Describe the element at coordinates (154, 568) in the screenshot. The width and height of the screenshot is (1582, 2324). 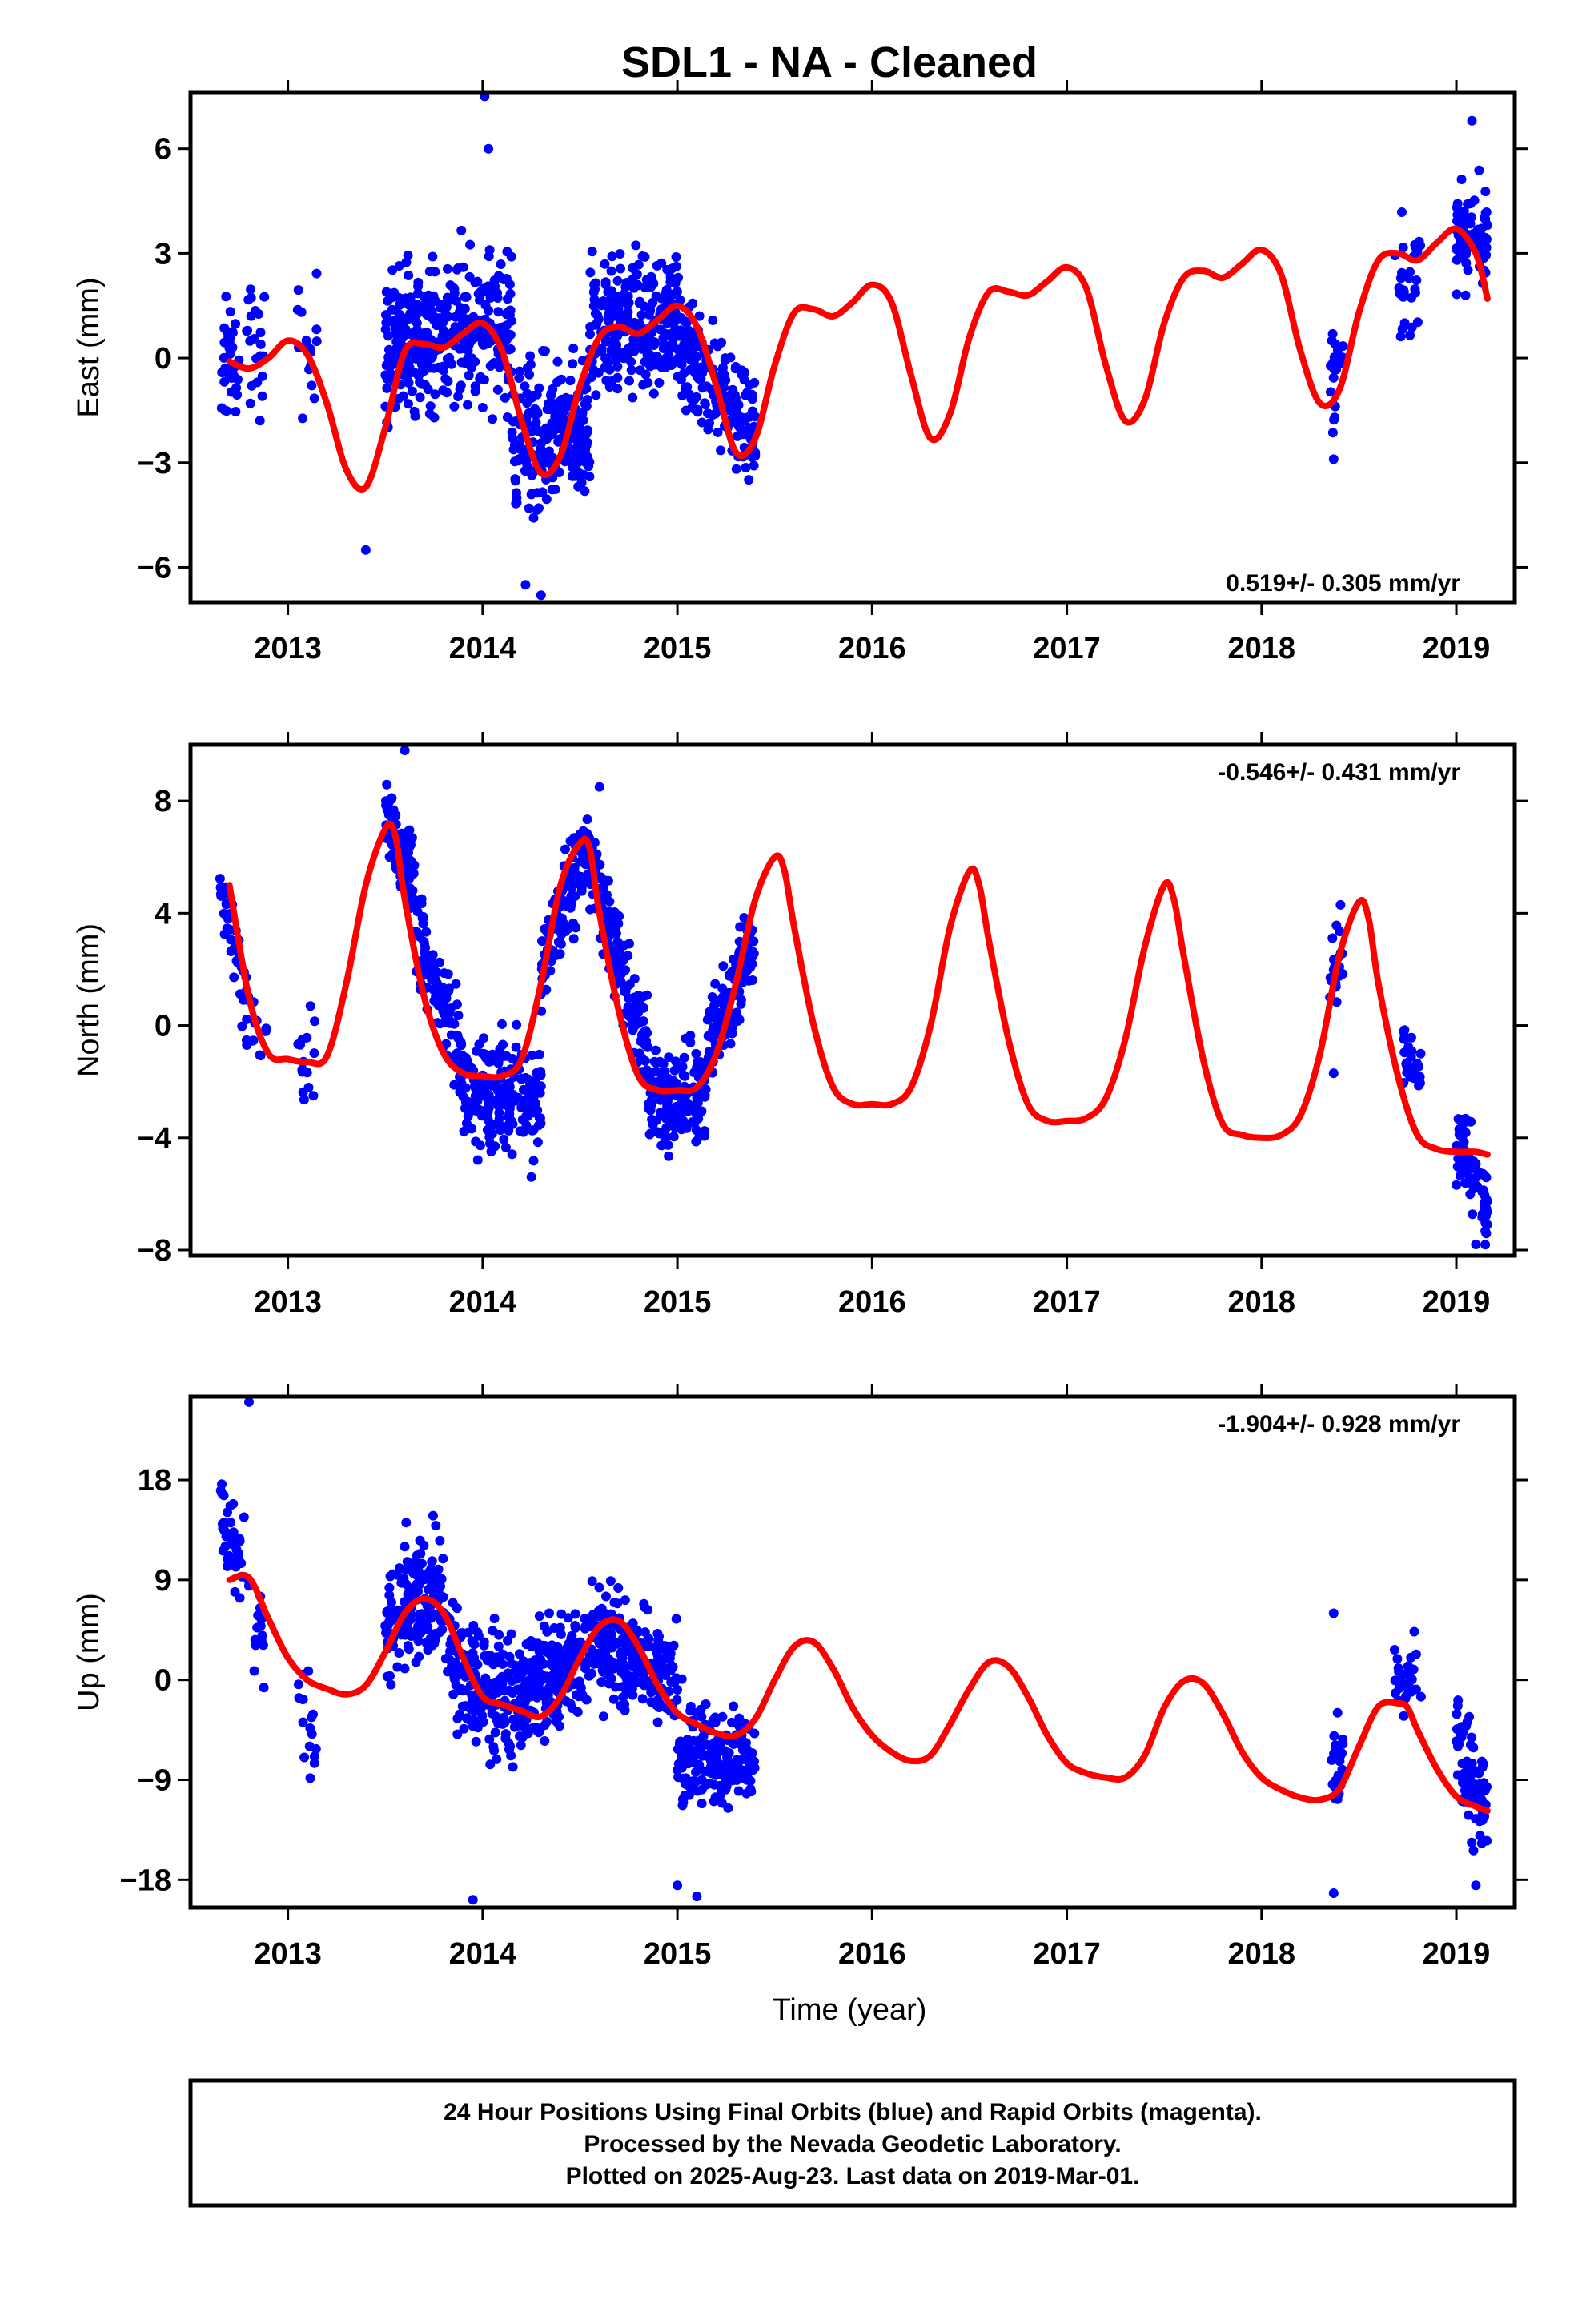
I see `y-tick-label: −6` at that location.